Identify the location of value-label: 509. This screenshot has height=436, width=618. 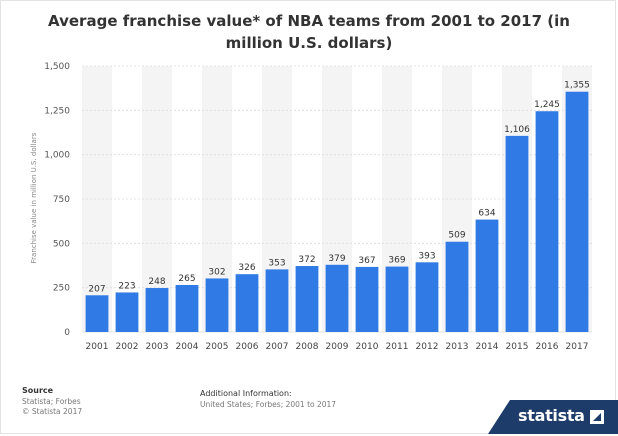
(456, 236).